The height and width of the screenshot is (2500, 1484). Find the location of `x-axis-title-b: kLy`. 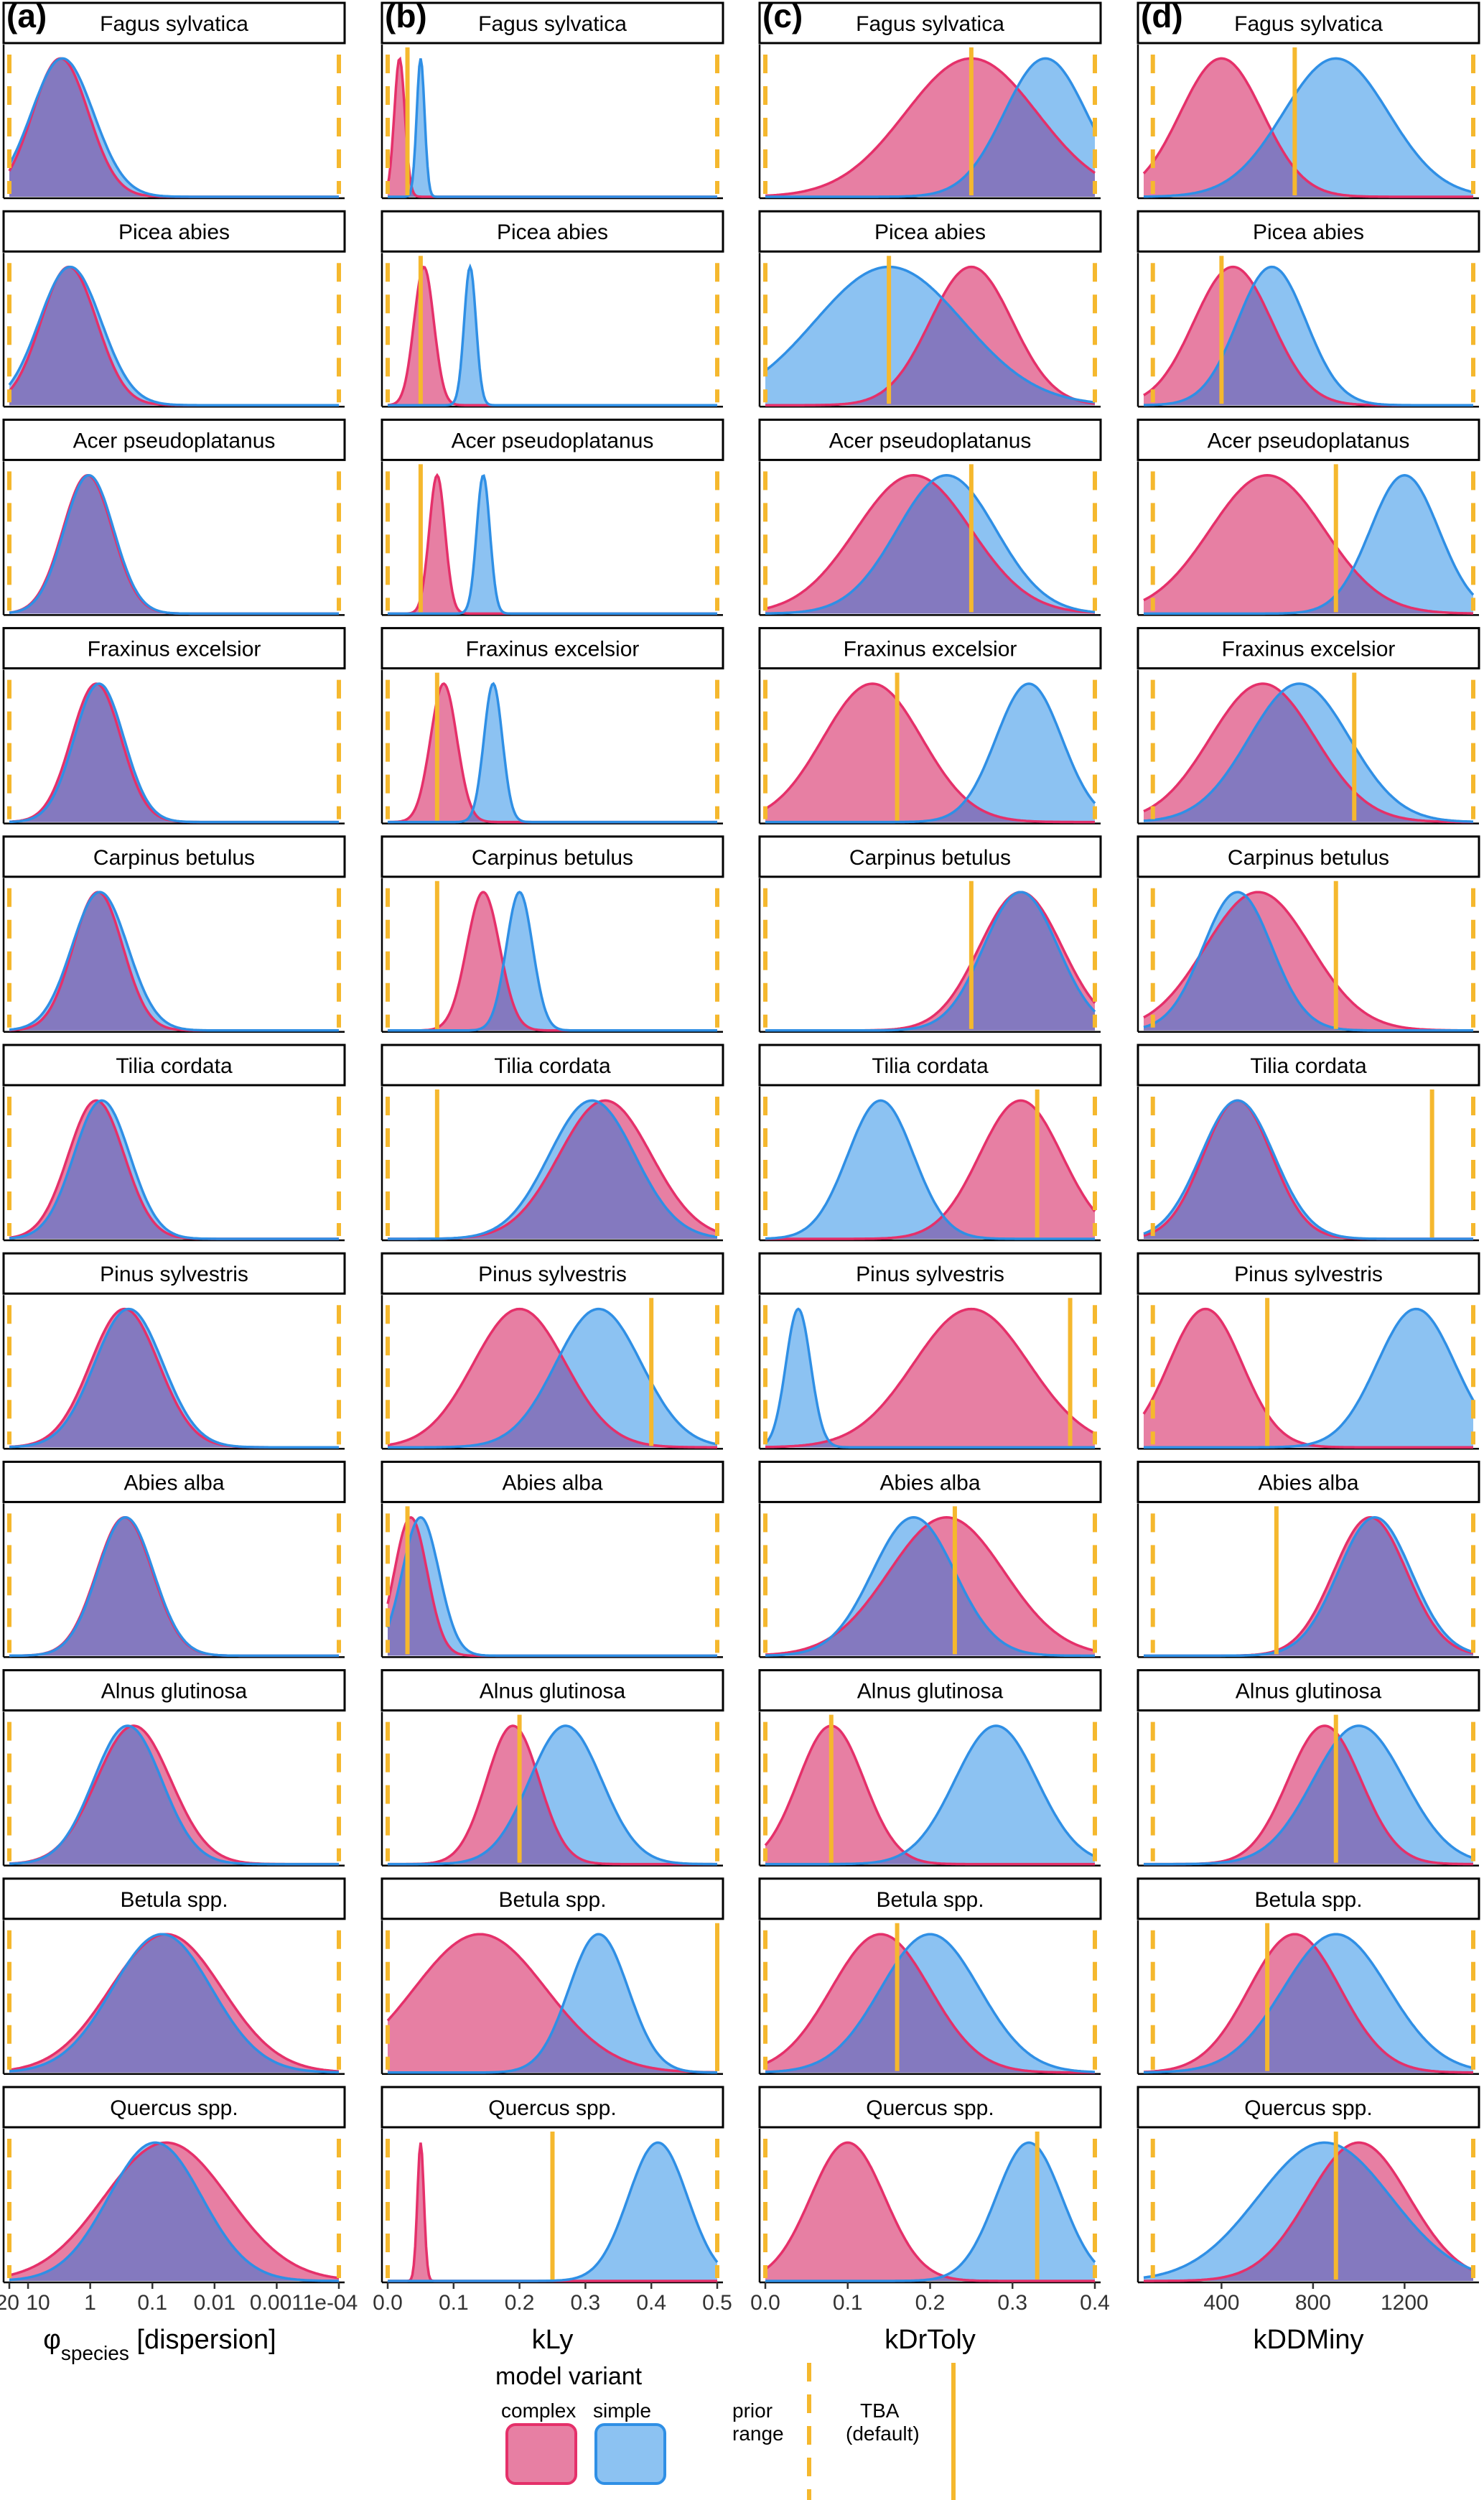

x-axis-title-b: kLy is located at coordinates (553, 2340).